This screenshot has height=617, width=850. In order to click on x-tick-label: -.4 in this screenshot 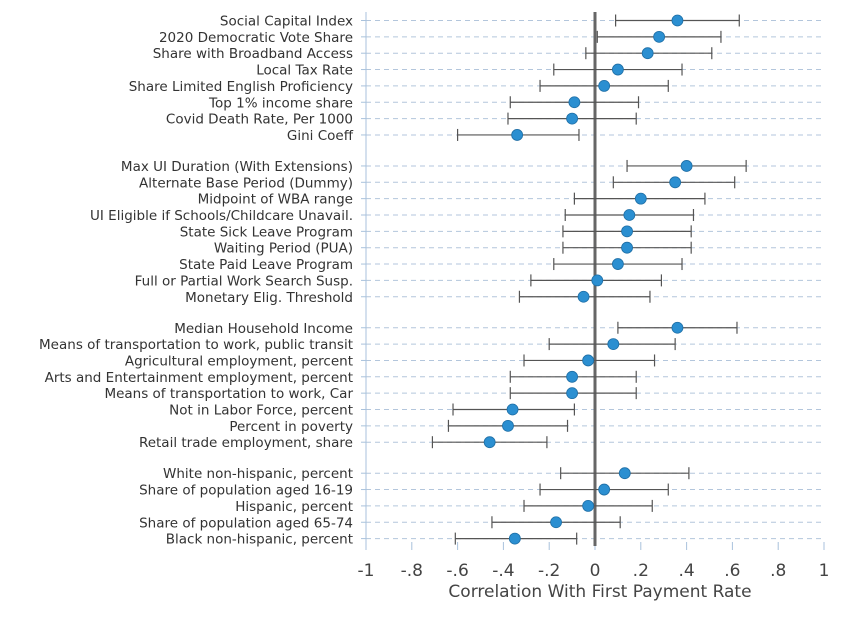, I will do `click(503, 571)`.